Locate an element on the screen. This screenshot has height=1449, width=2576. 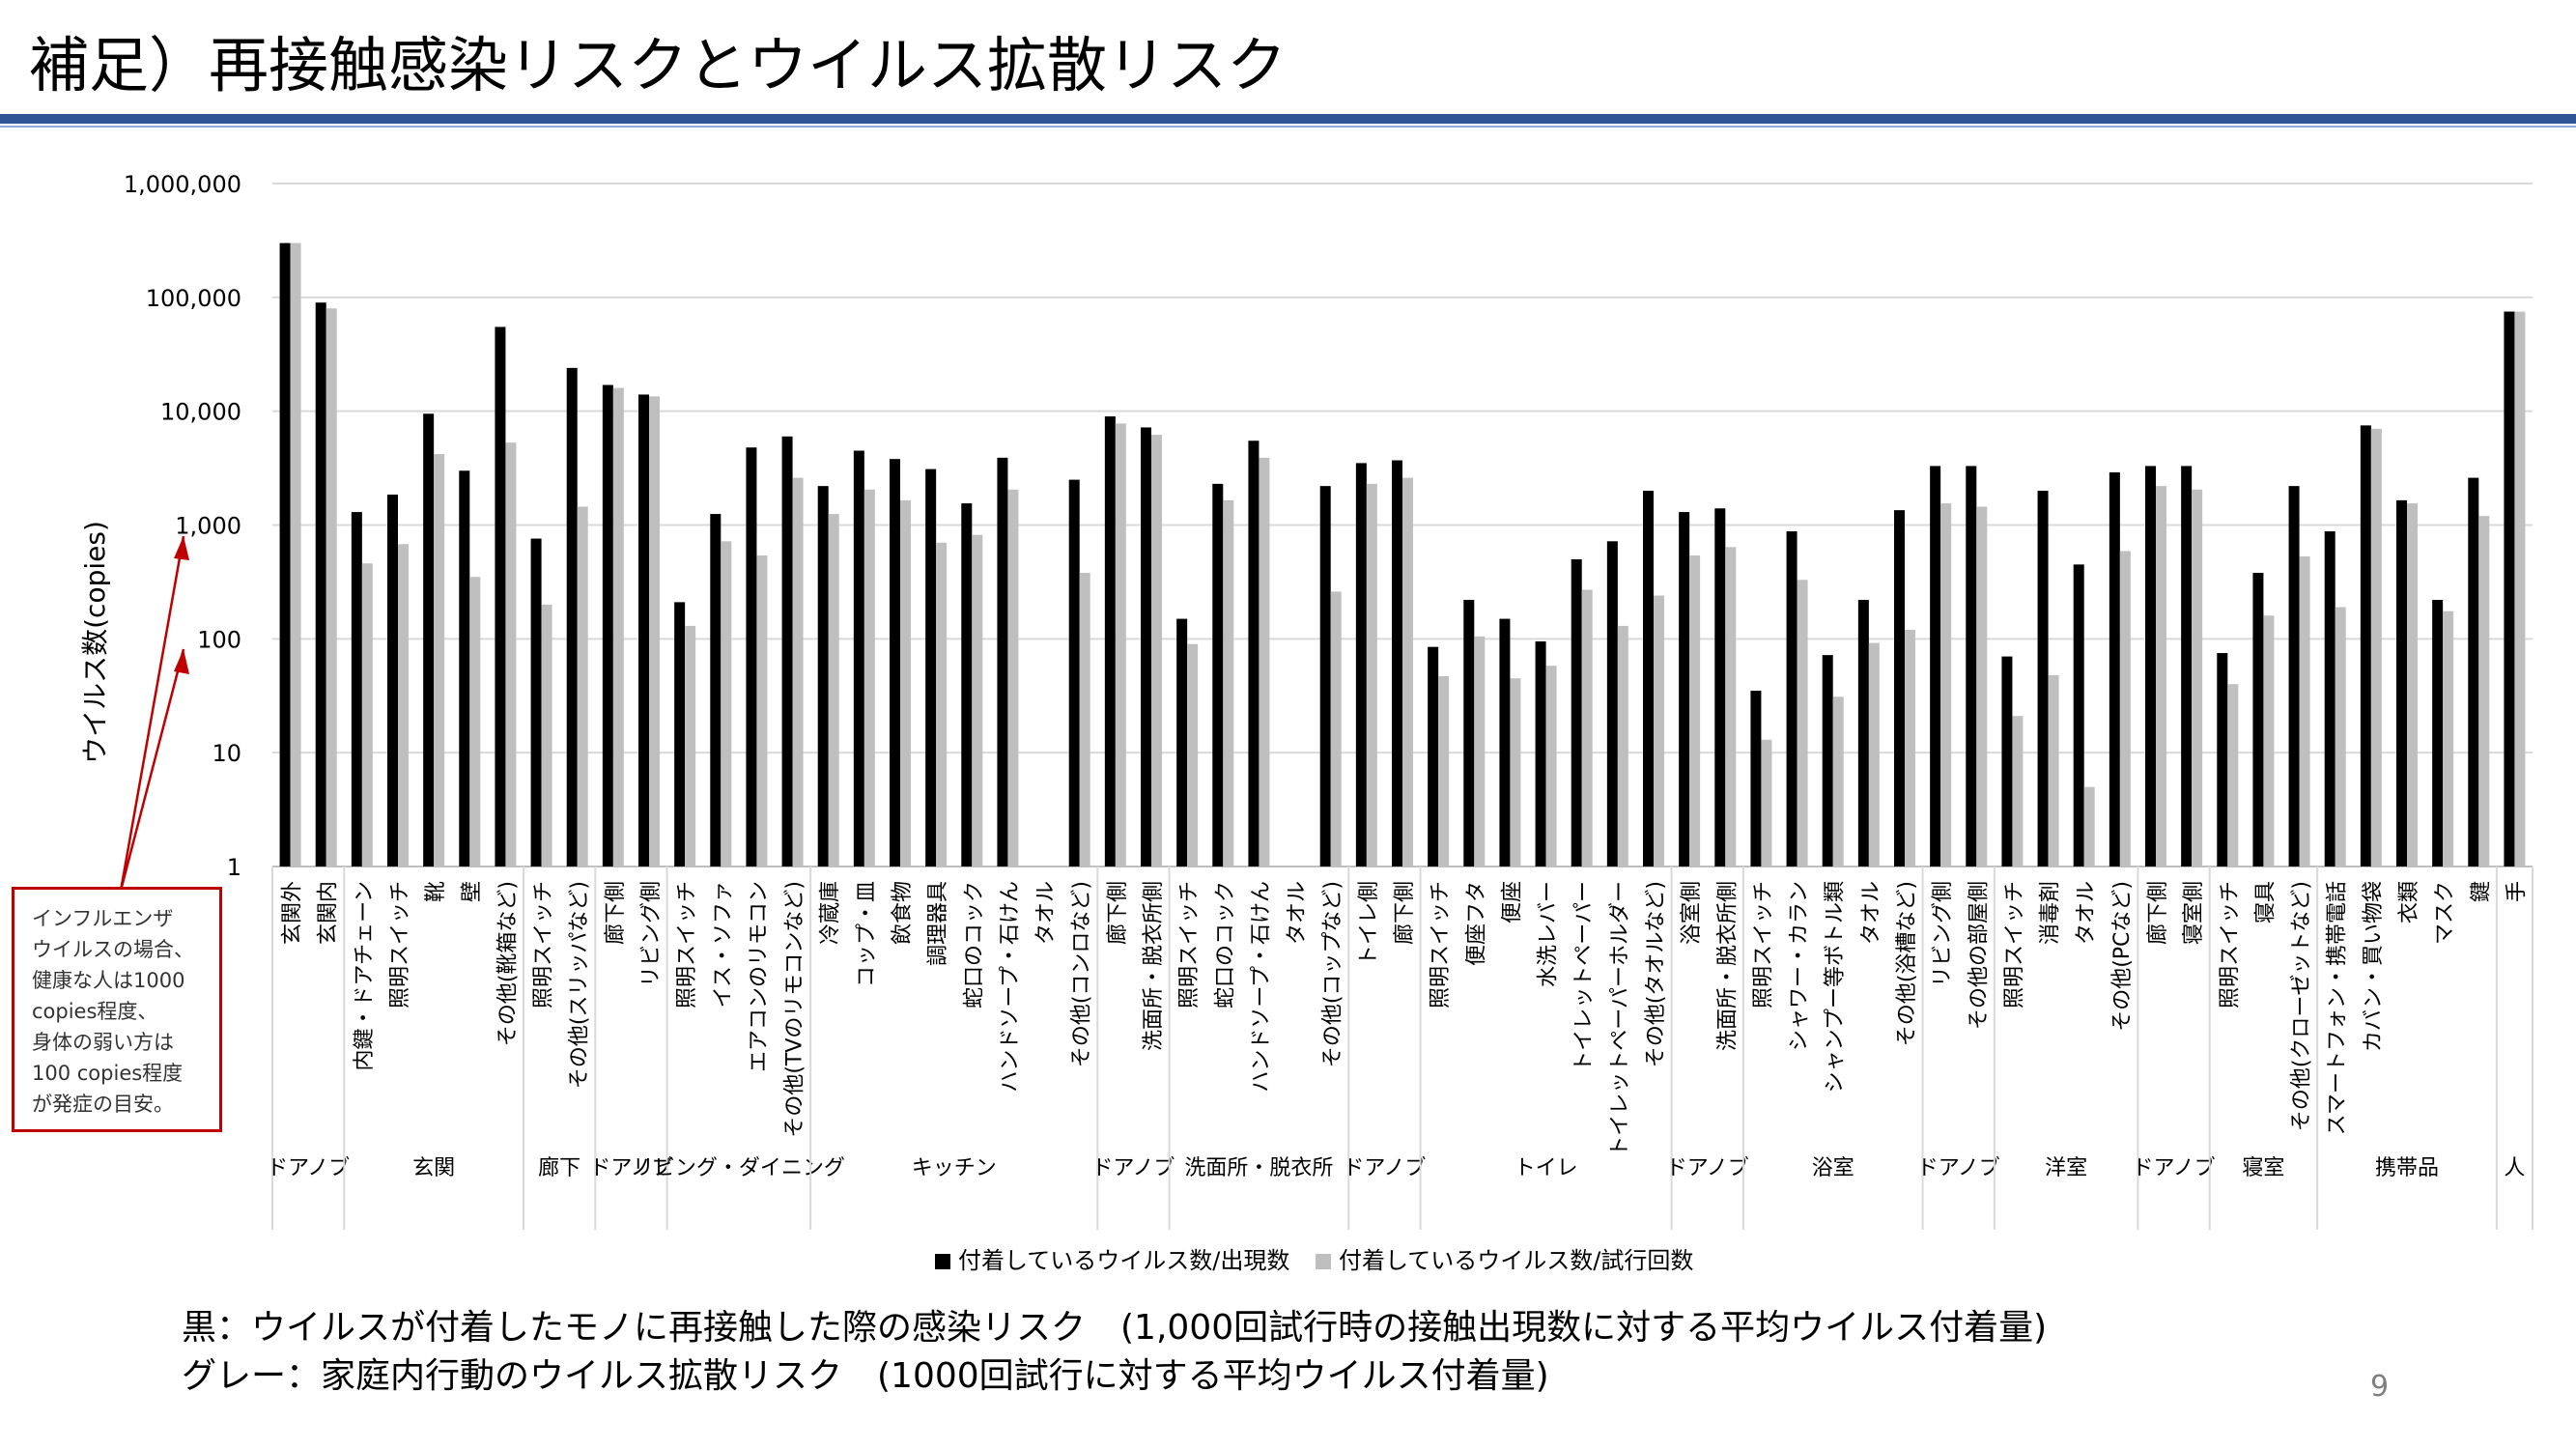
x-group-label: 玄関 is located at coordinates (433, 1168).